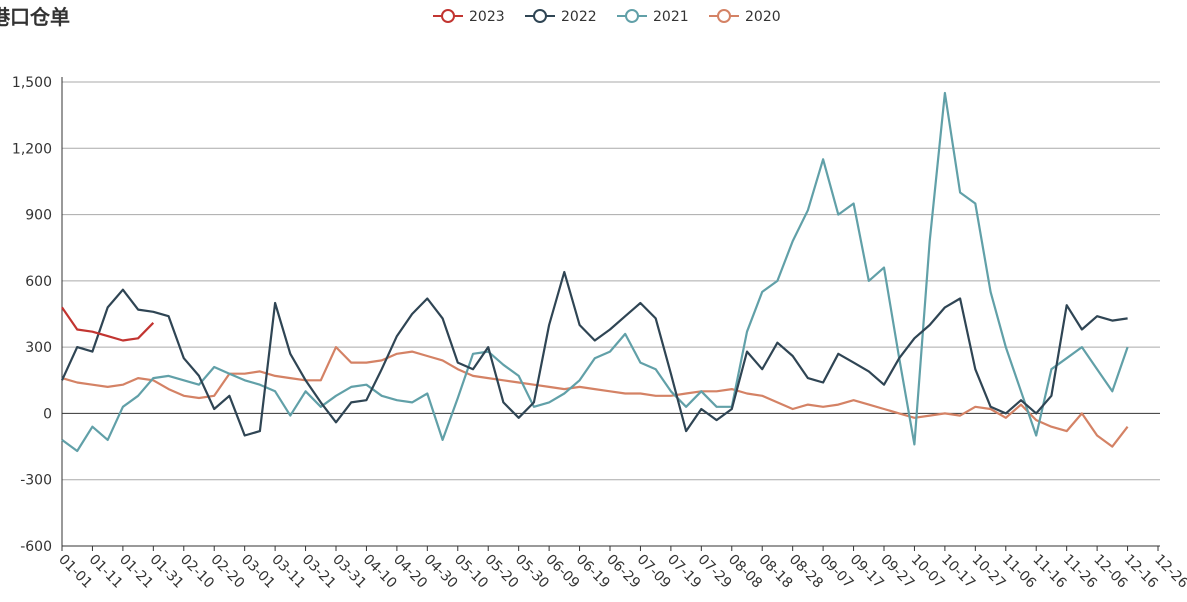 The image size is (1187, 602). I want to click on y-tick-label: 1,200, so click(32, 149).